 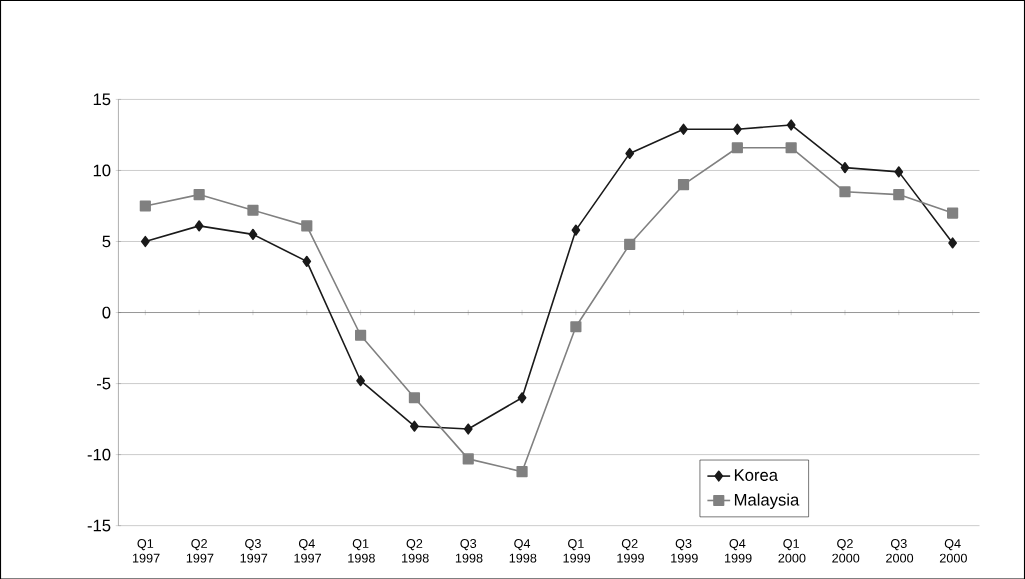 What do you see at coordinates (738, 550) in the screenshot?
I see `x-tick-label: Q4 1999` at bounding box center [738, 550].